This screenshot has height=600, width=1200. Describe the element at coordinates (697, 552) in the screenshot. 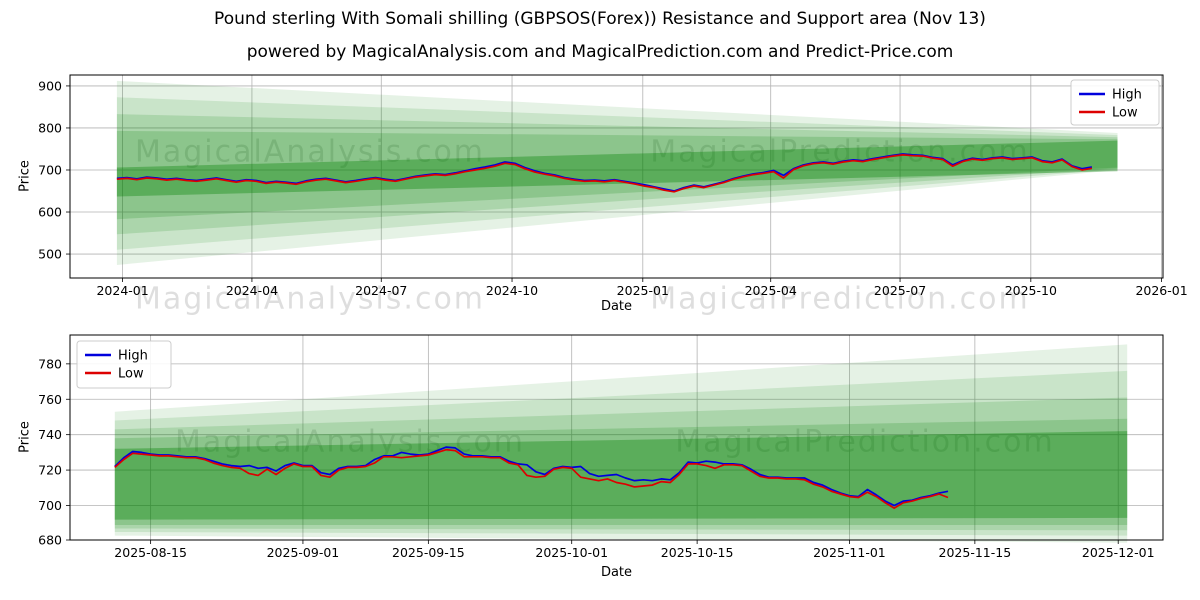

I see `svg-text: 2025-10-15` at that location.